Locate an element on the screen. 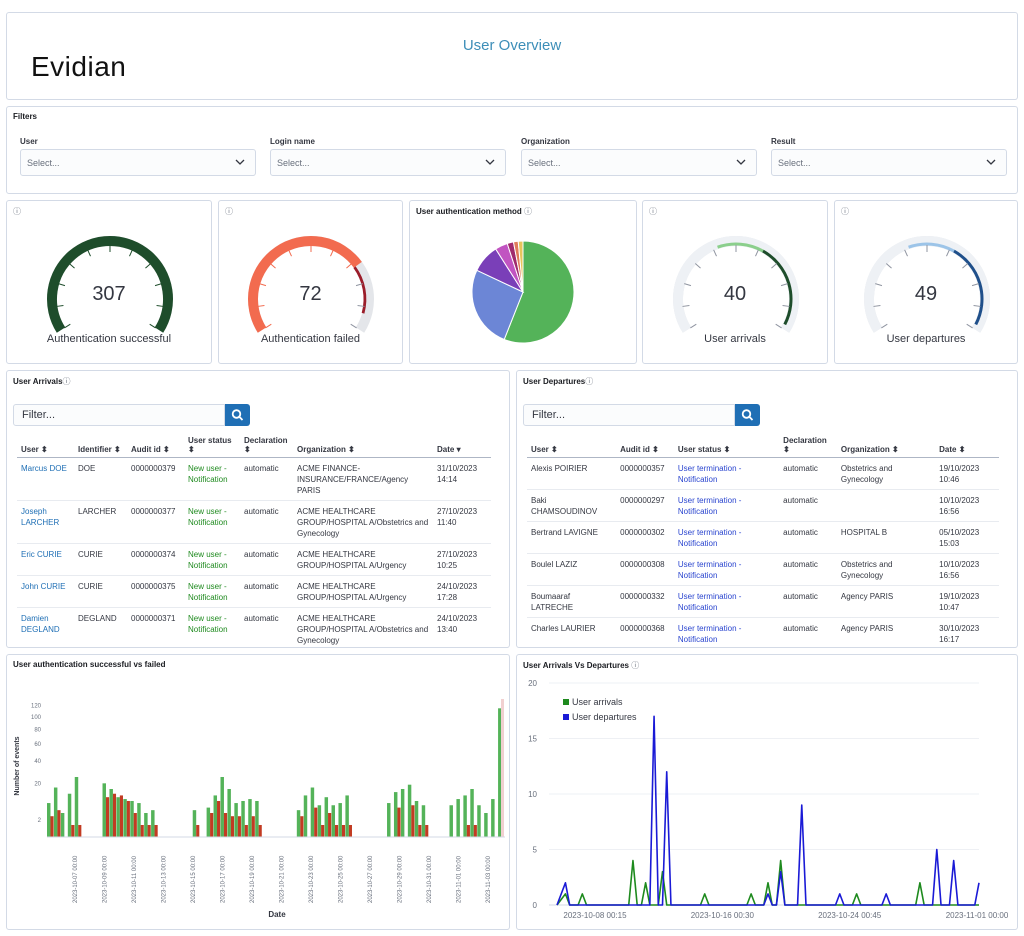 The height and width of the screenshot is (936, 1024). user-cell: Boulel LAZIZ is located at coordinates (572, 569).